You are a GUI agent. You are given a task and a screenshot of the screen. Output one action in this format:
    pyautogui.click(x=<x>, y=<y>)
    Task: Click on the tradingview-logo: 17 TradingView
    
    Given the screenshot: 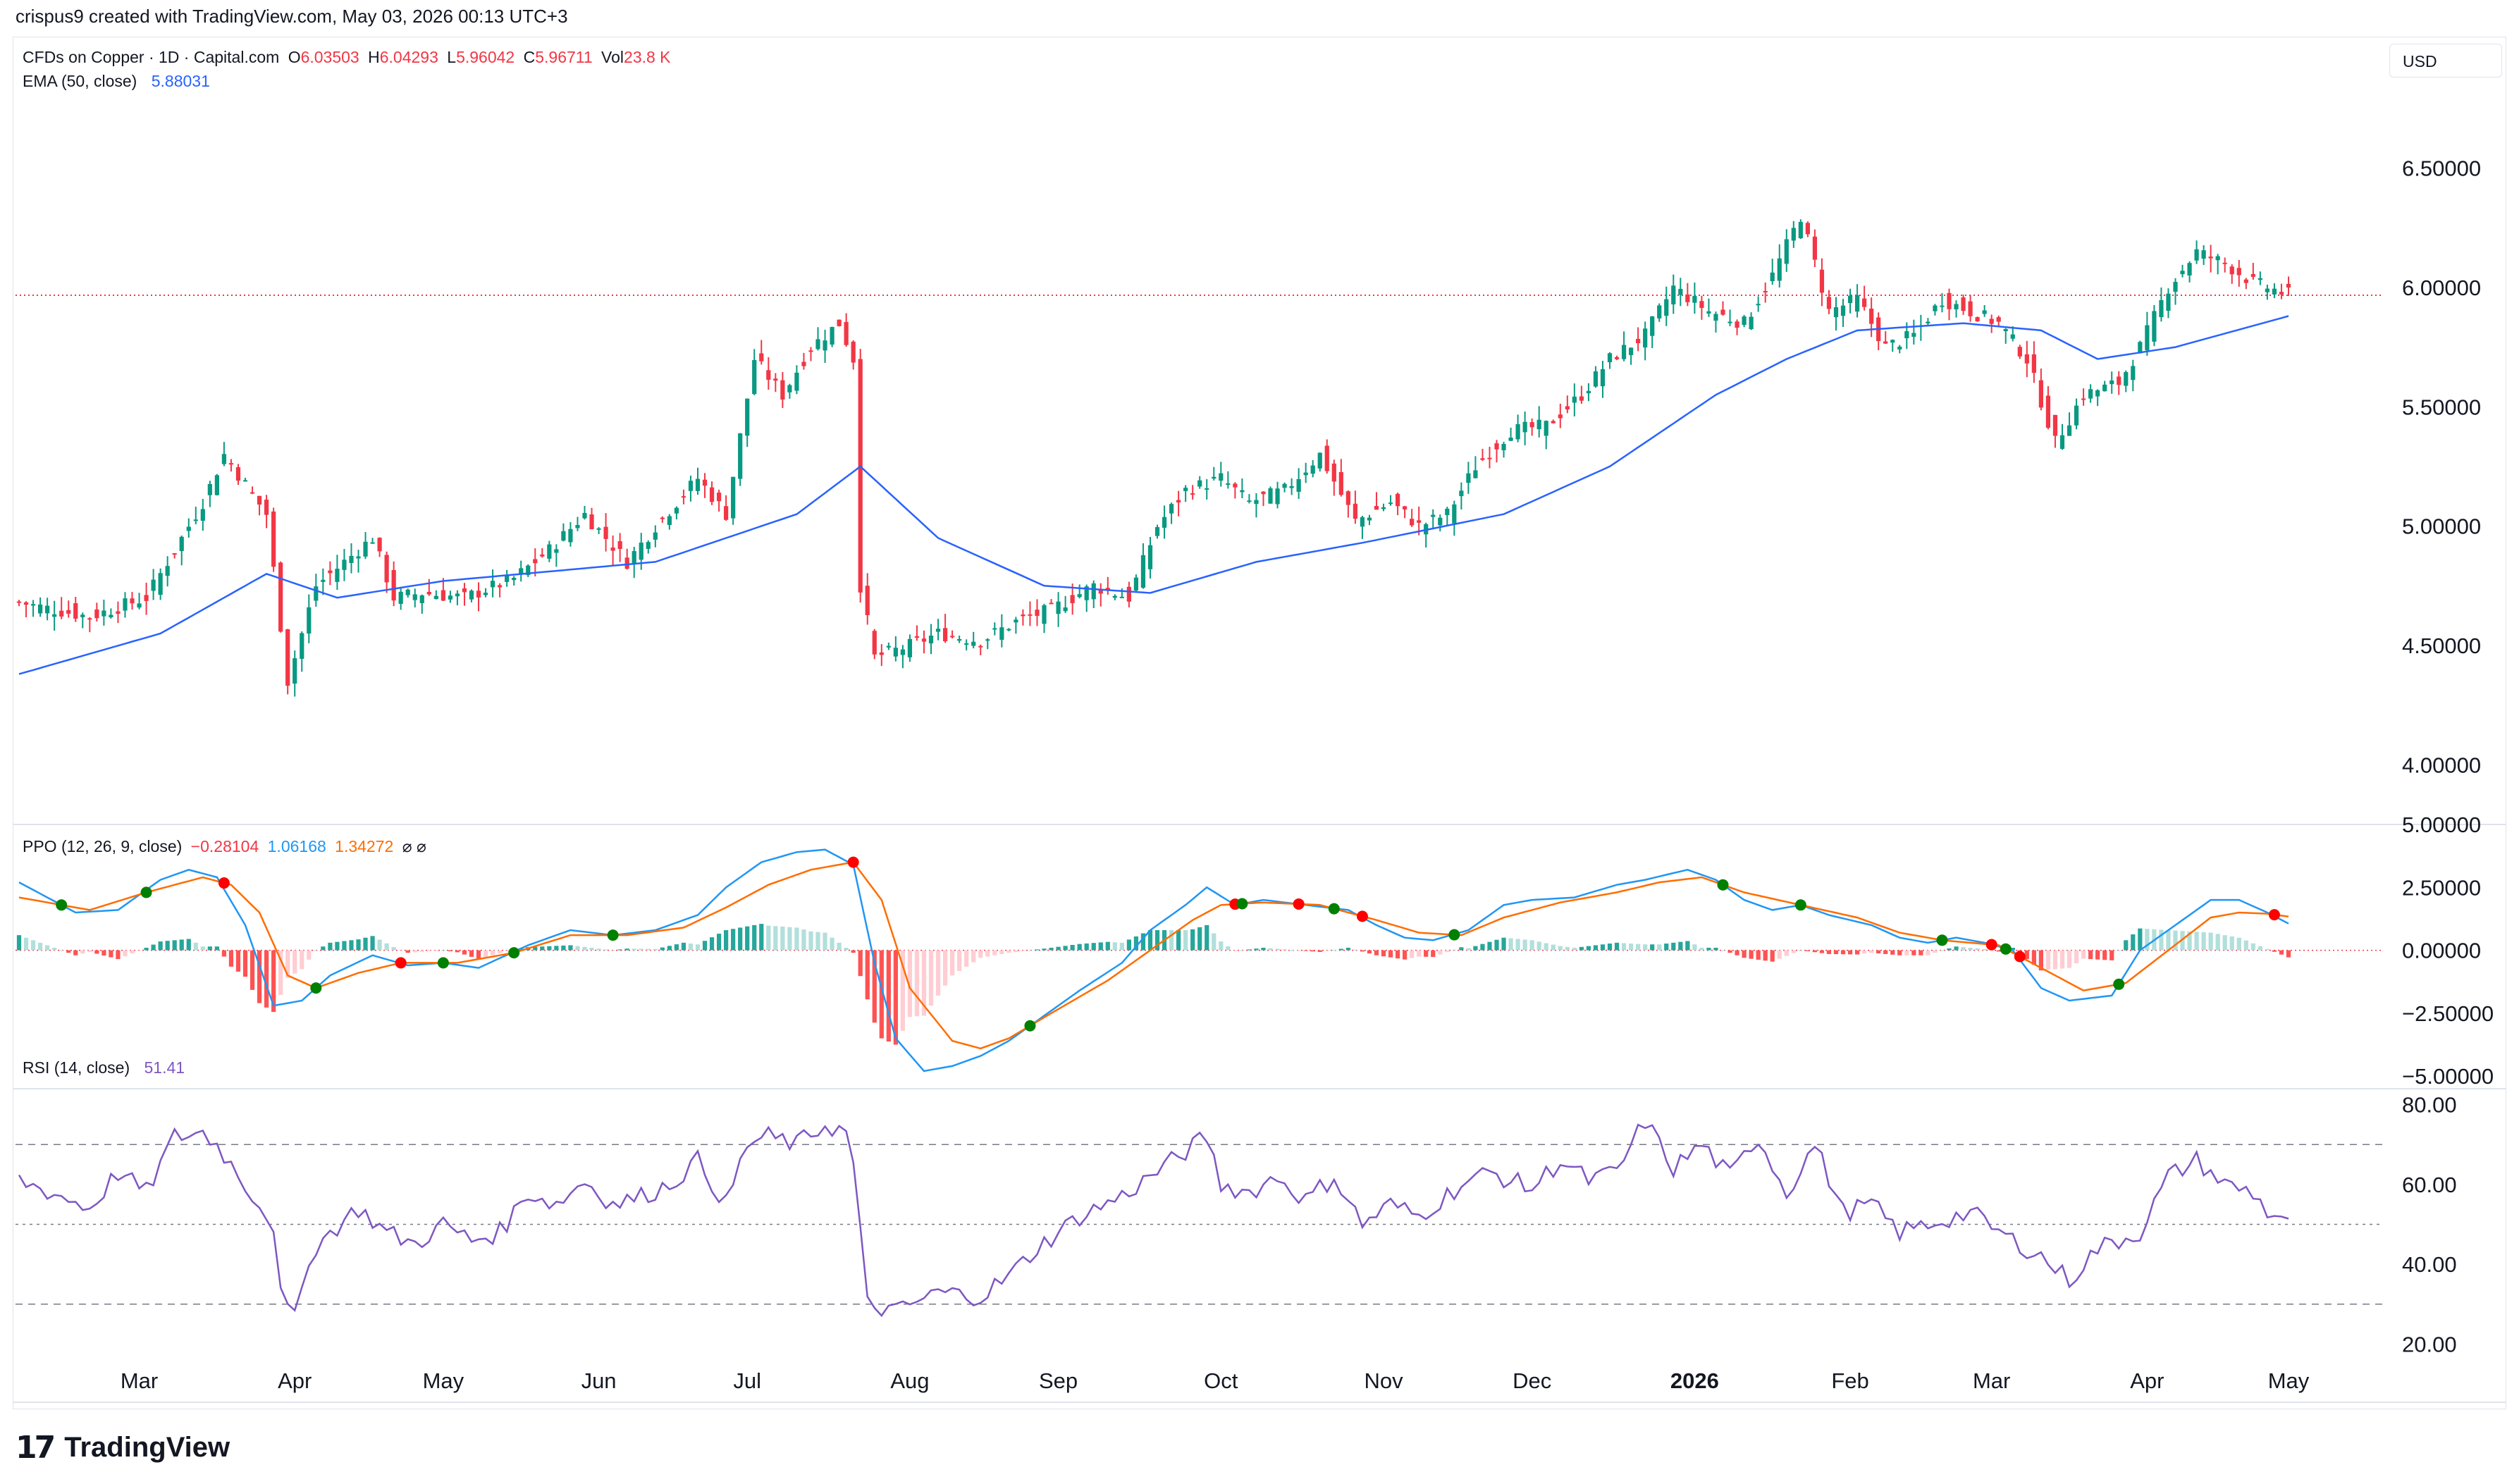 What is the action you would take?
    pyautogui.click(x=123, y=1447)
    